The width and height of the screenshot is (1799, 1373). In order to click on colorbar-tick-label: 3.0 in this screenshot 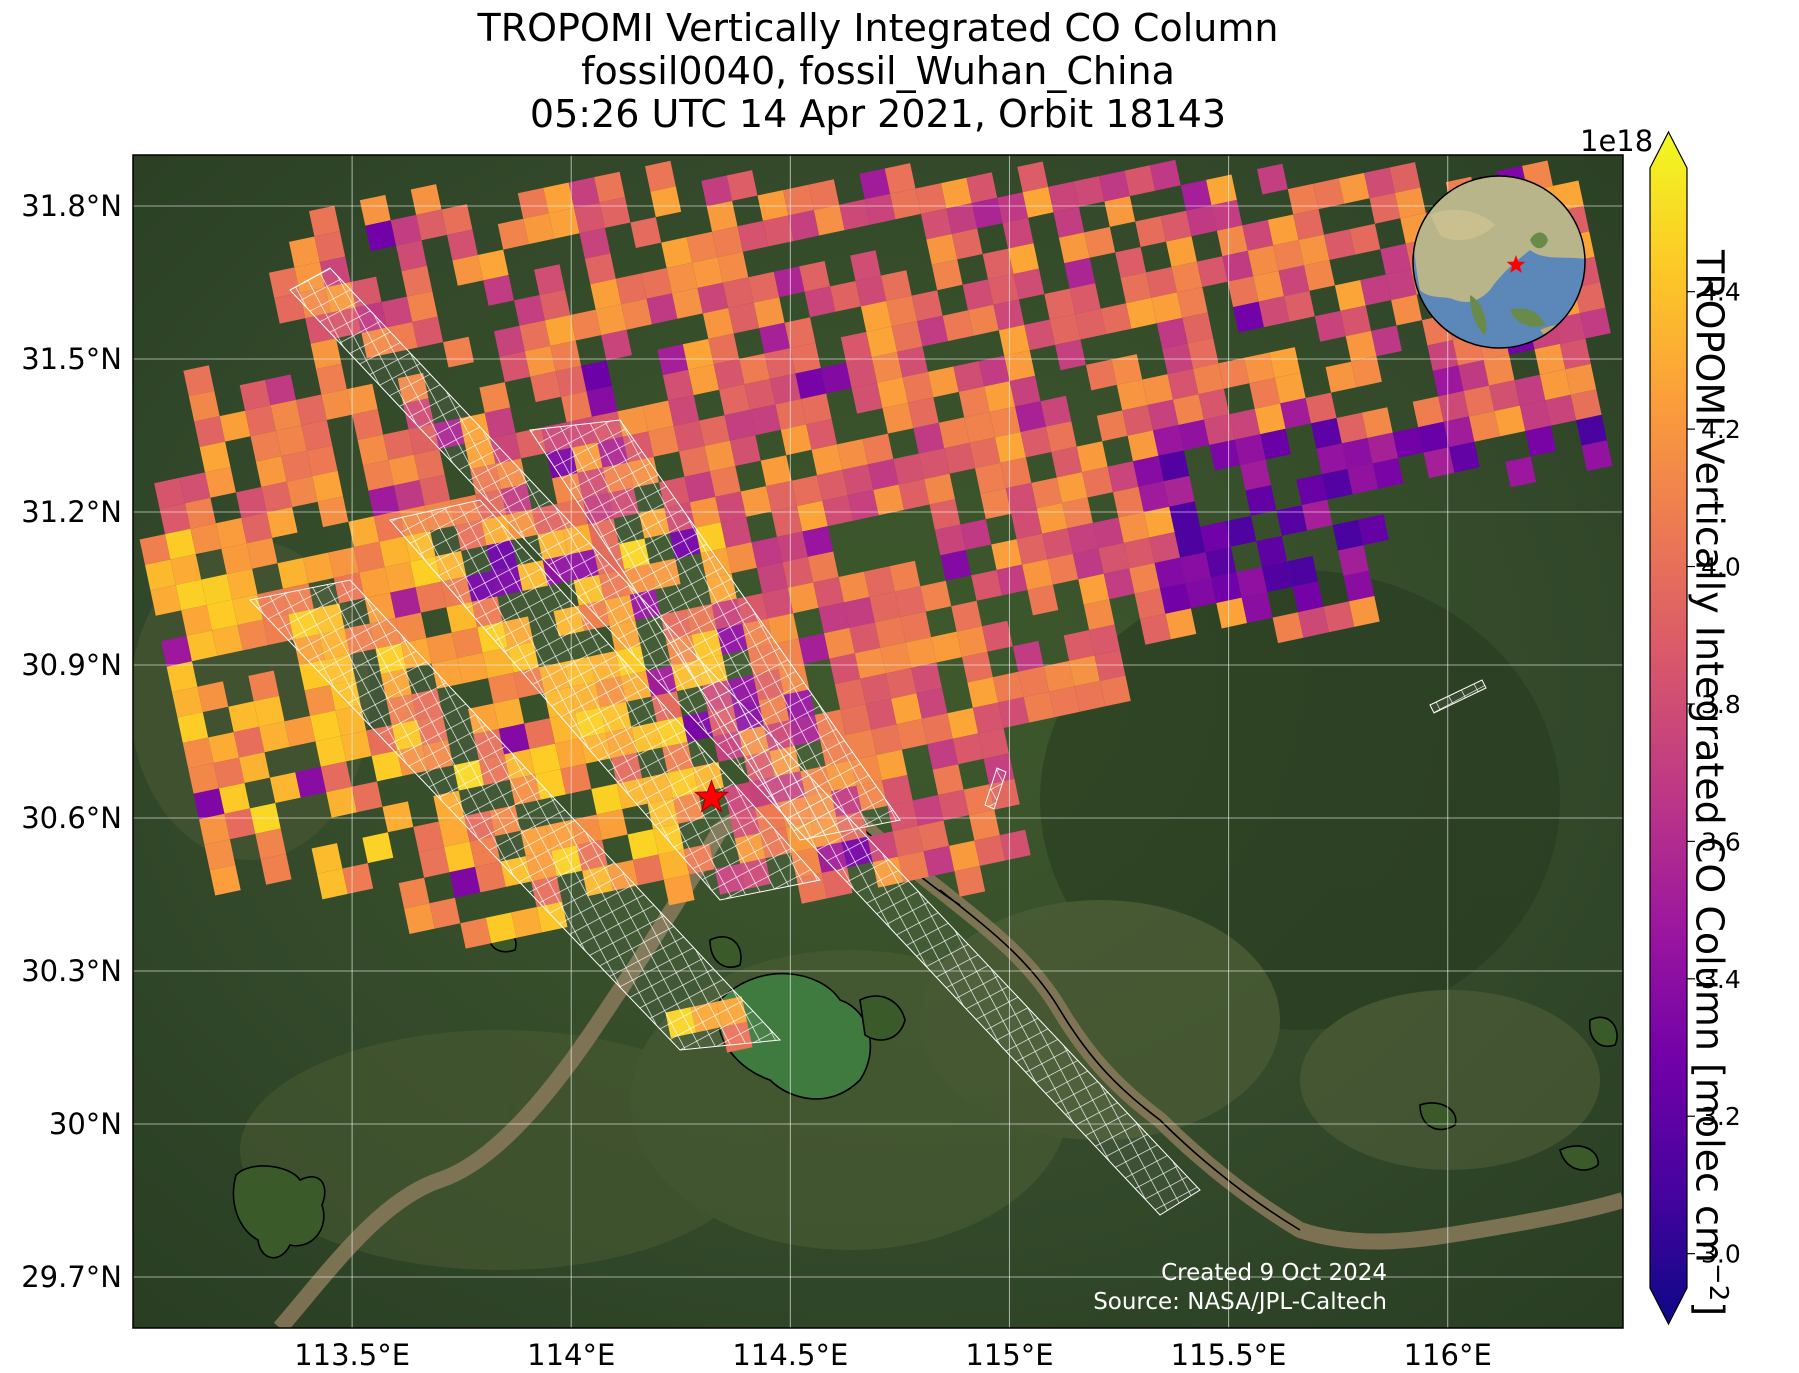, I will do `click(1721, 1254)`.